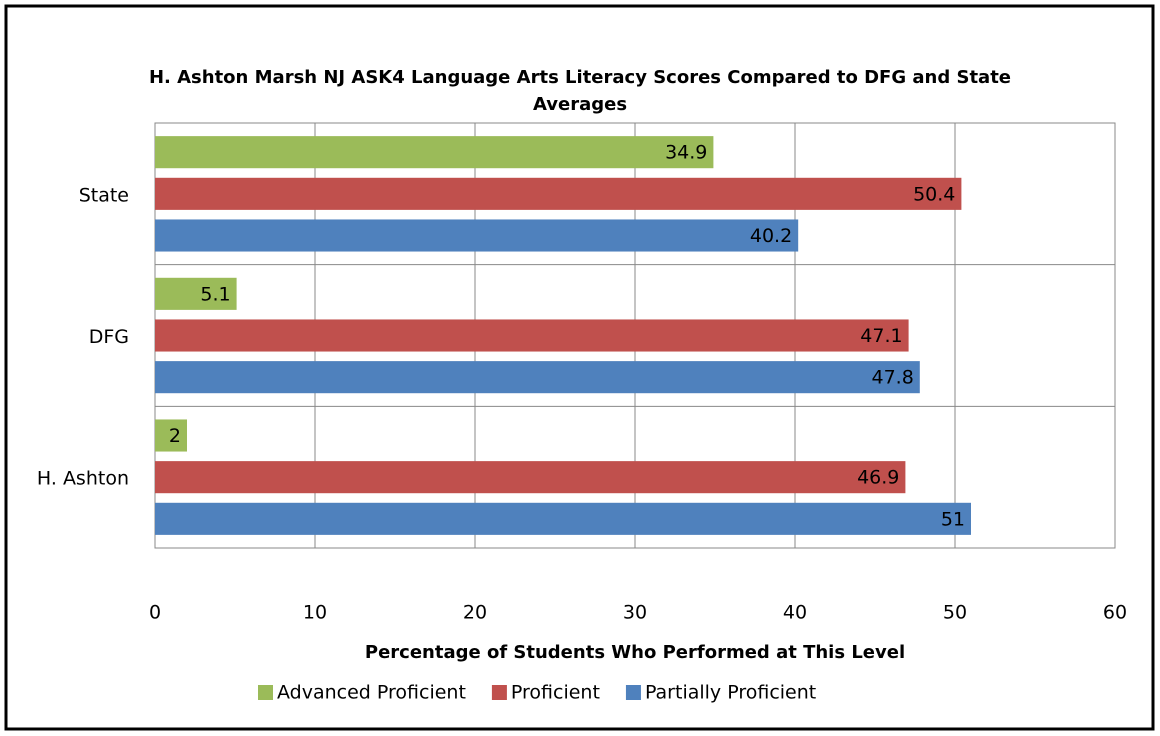  Describe the element at coordinates (315, 613) in the screenshot. I see `x-tick-label: 10` at that location.